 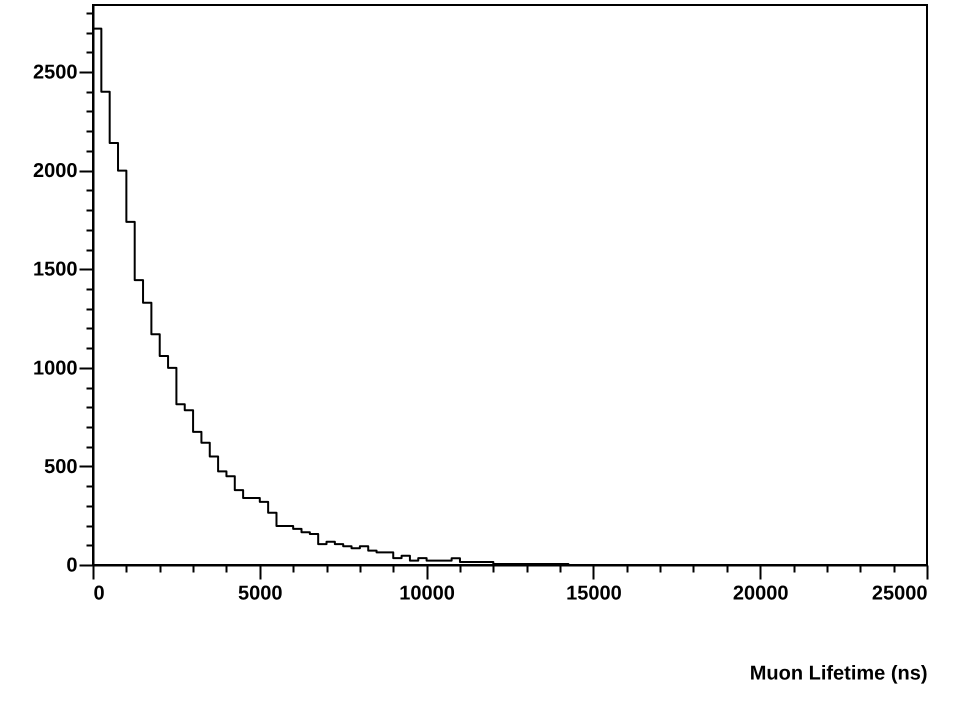 I want to click on y-tick-label: 0, so click(x=72, y=565).